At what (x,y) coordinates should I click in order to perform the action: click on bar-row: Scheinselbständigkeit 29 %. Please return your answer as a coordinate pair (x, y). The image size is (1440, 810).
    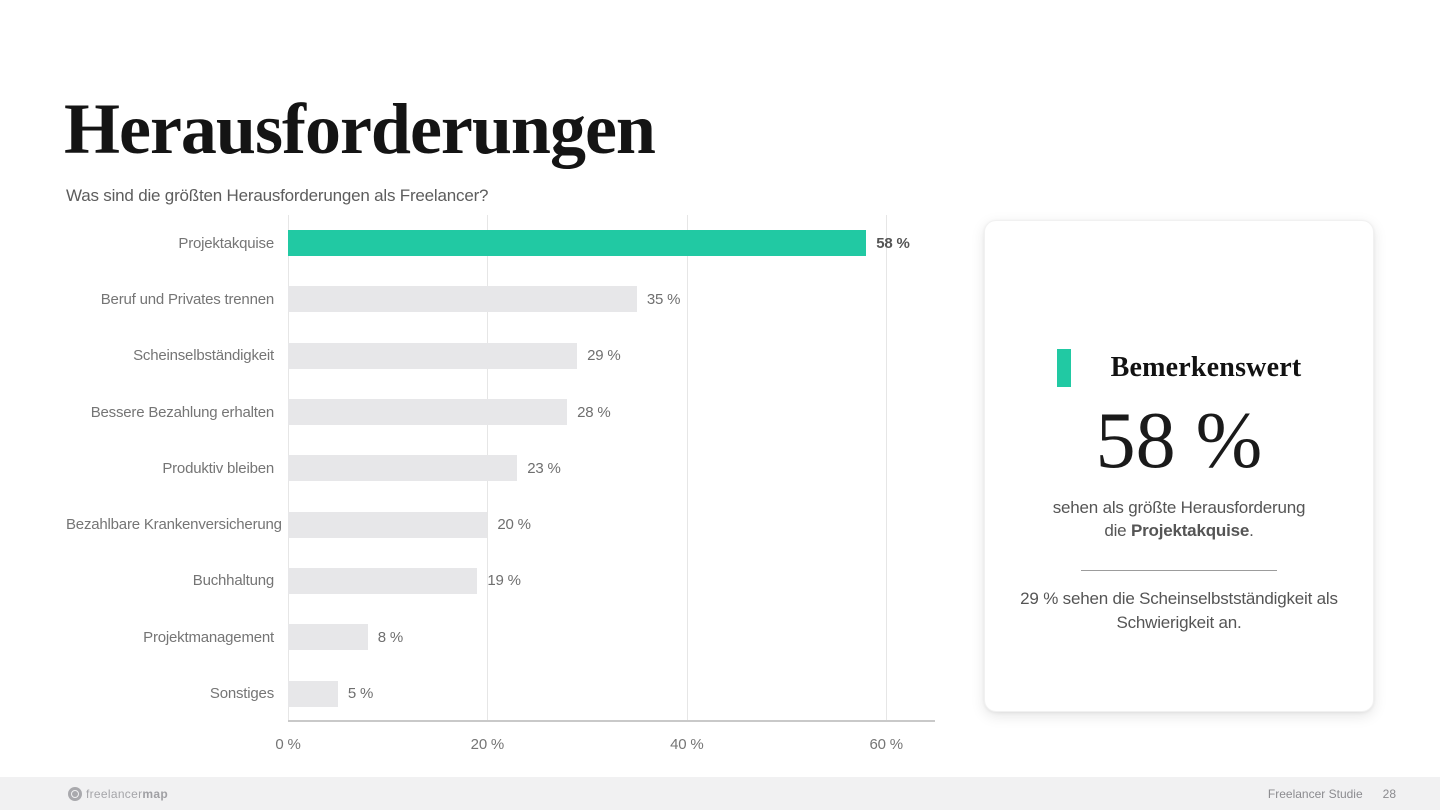
    Looking at the image, I should click on (500, 356).